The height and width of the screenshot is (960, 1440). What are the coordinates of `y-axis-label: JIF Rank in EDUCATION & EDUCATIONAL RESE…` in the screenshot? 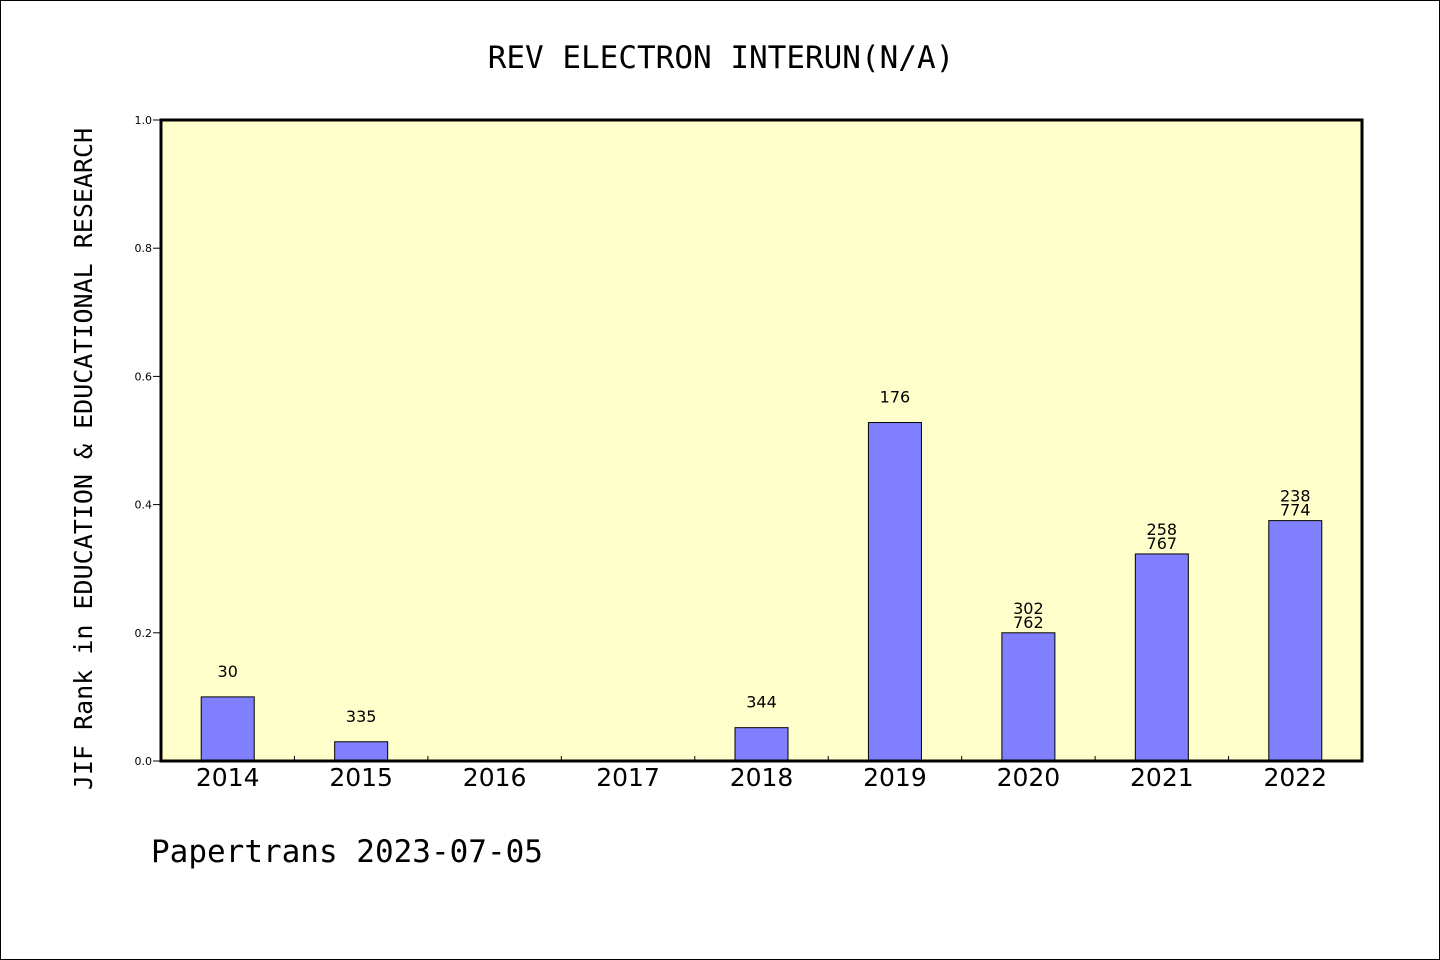 It's located at (83, 459).